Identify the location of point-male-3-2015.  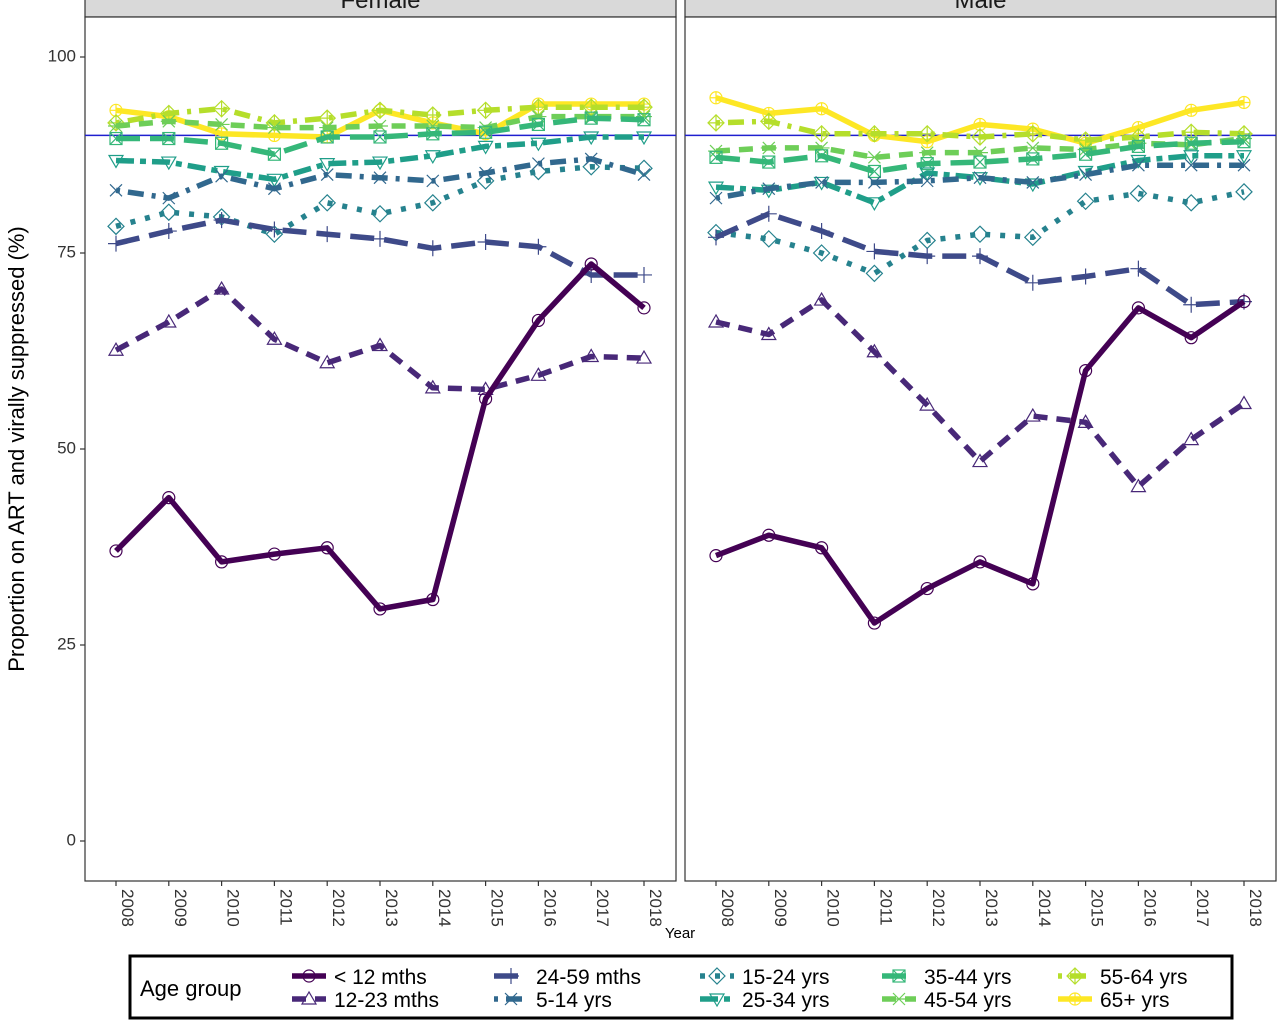
(1086, 175).